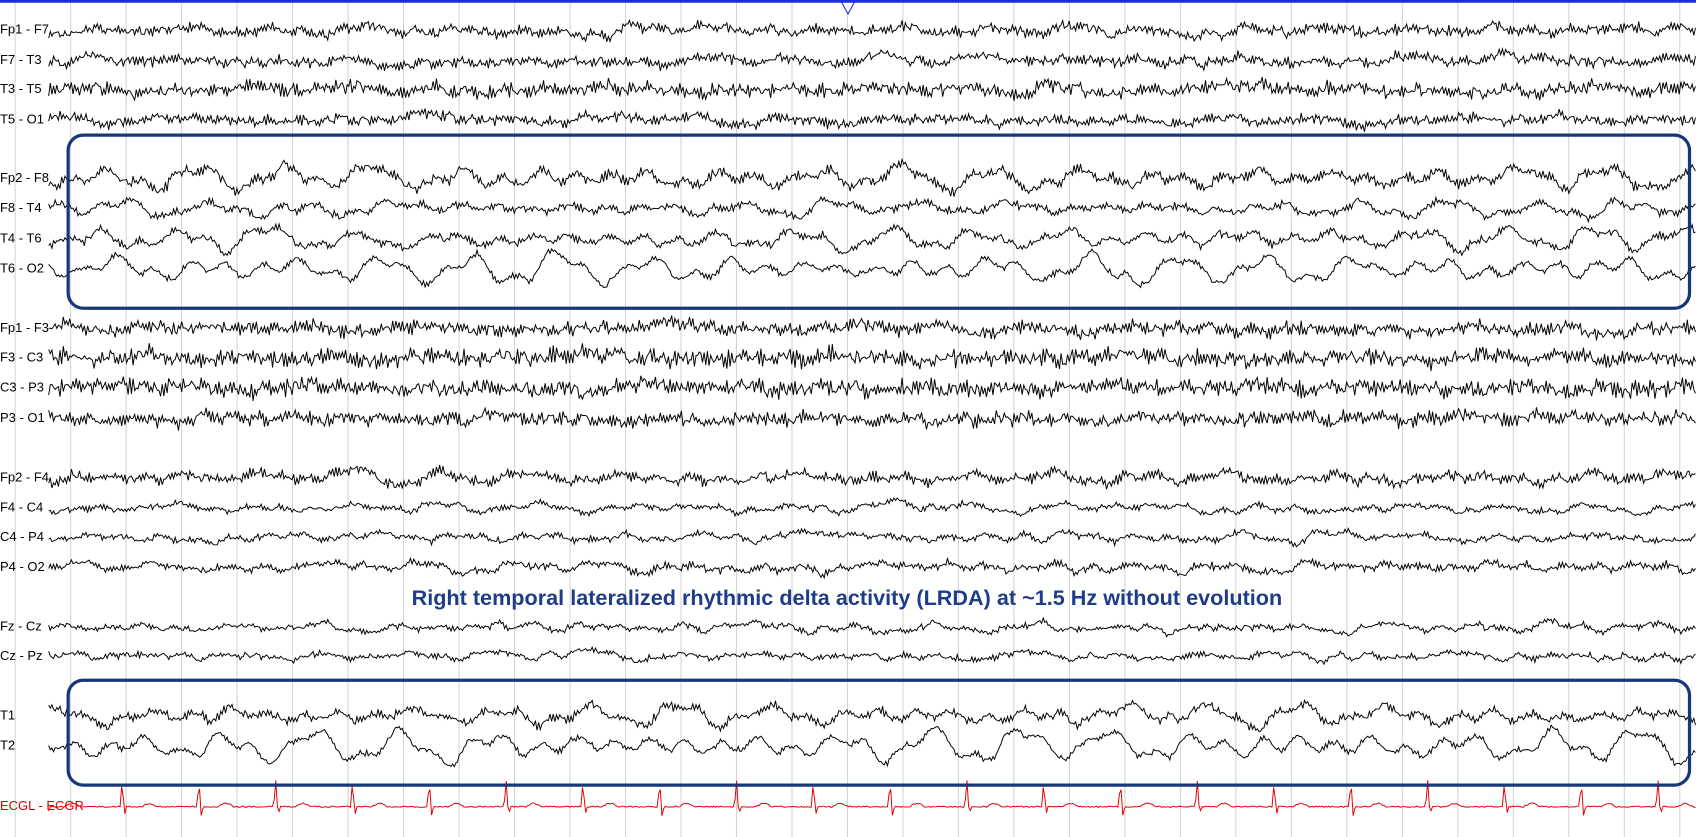 Image resolution: width=1696 pixels, height=837 pixels. Describe the element at coordinates (22, 417) in the screenshot. I see `channel-label: P3 - O1` at that location.